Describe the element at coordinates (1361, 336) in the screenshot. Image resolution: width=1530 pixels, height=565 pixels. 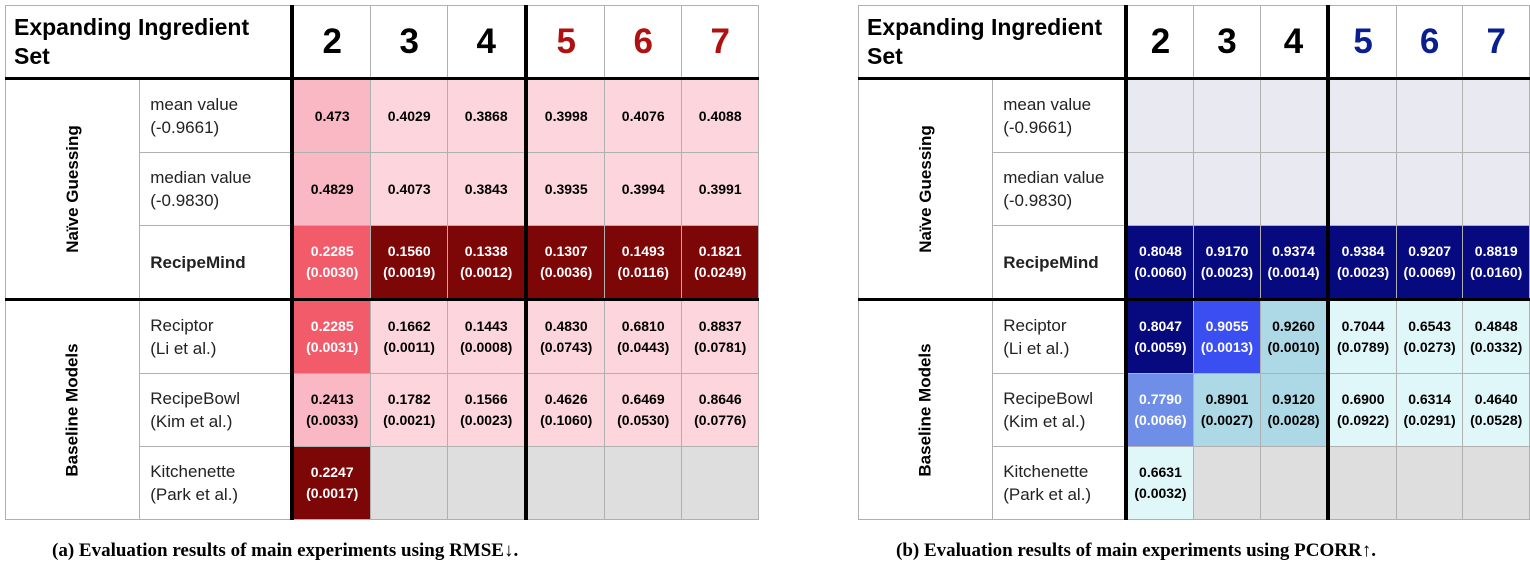
I see `data-cell: 0.7044 (0.0789)` at that location.